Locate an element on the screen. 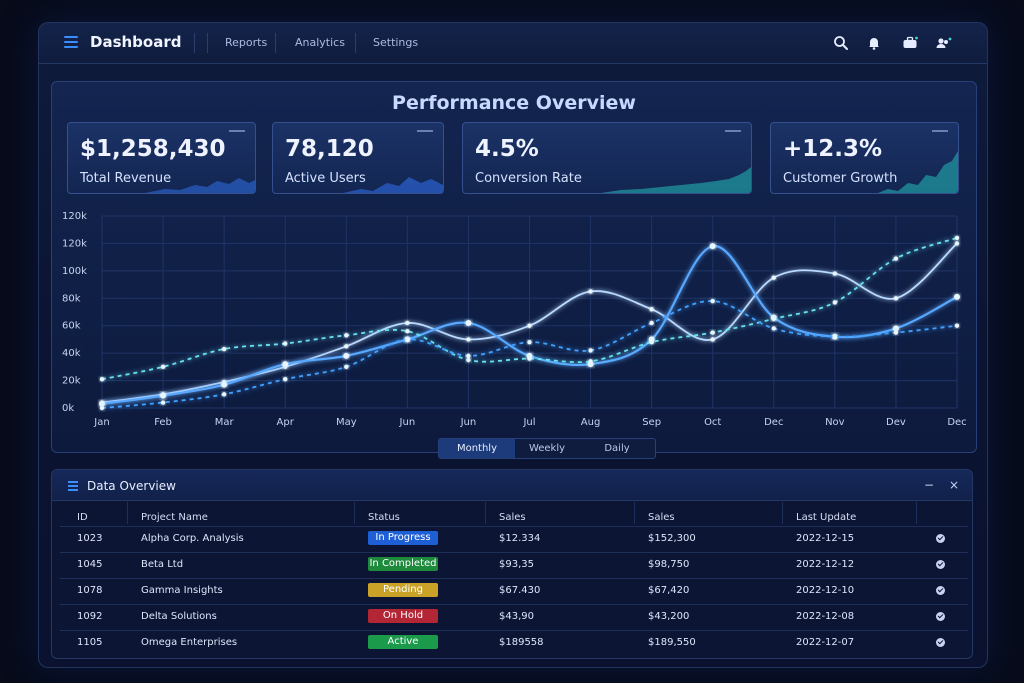 This screenshot has width=1024, height=683. cell-project-name: Alpha Corp. Analysis is located at coordinates (192, 538).